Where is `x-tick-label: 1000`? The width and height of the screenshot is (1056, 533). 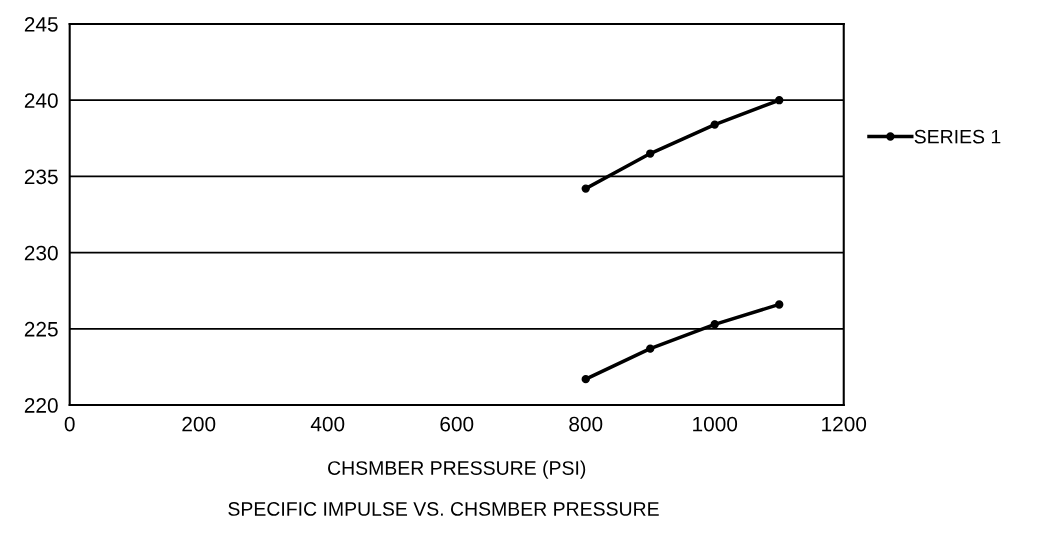 x-tick-label: 1000 is located at coordinates (715, 424).